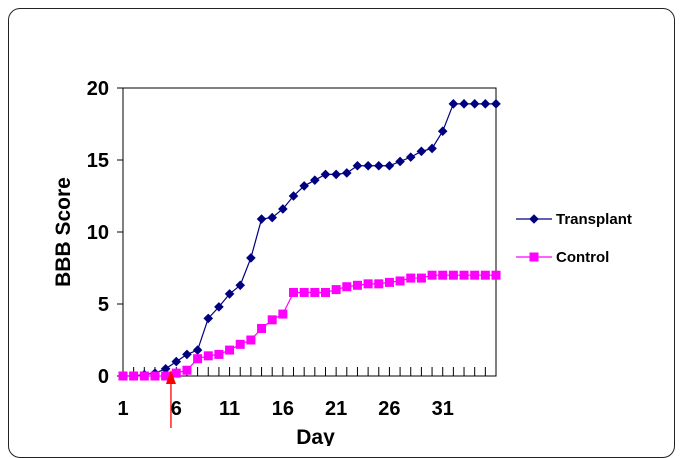 Image resolution: width=683 pixels, height=458 pixels. I want to click on y-axis-title: BBB Score, so click(63, 232).